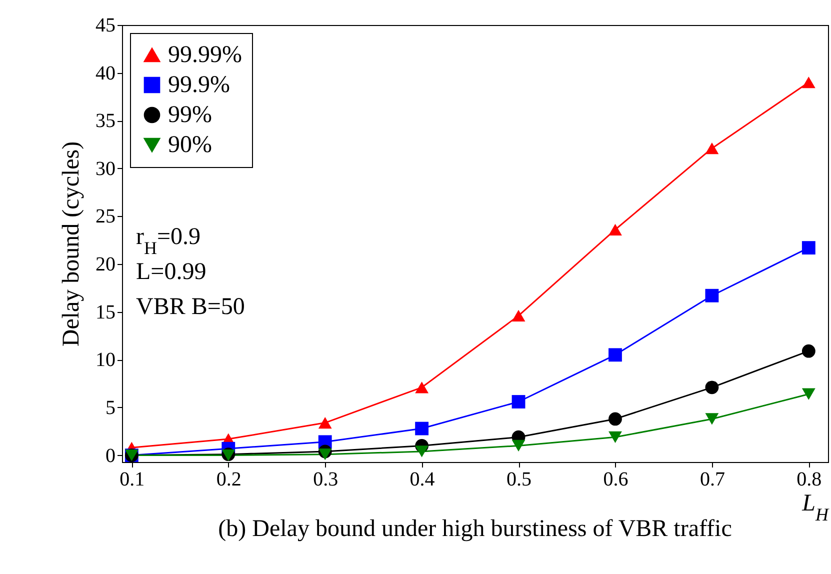  I want to click on text: (b) Delay bound under high burstiness of VBR traffic, so click(475, 529).